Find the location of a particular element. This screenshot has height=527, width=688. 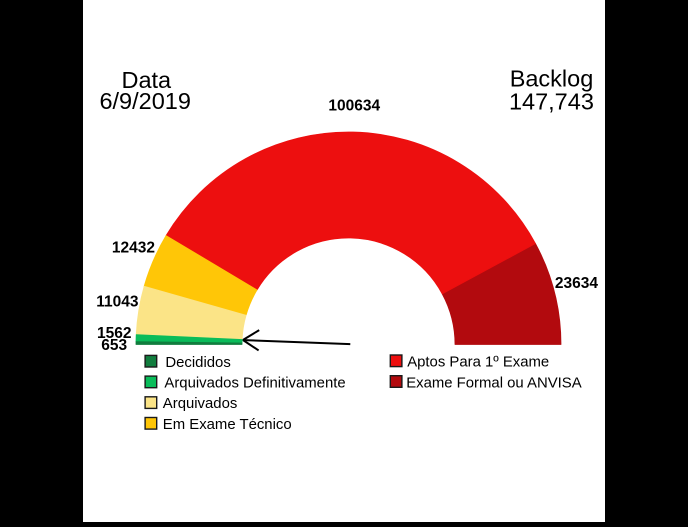

svg-text: Aptos Para 1º Exame is located at coordinates (478, 363).